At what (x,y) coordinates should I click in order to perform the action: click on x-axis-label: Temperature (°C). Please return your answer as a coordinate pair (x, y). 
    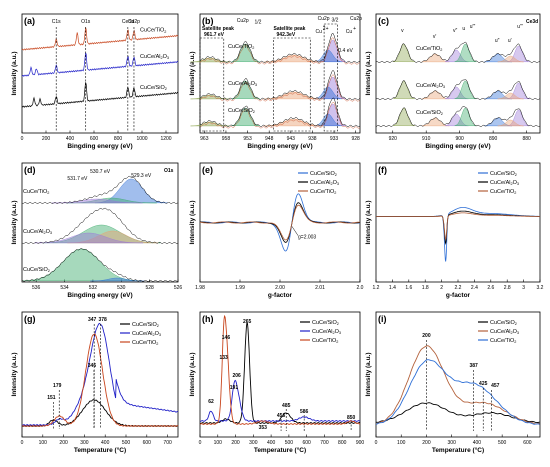
    Looking at the image, I should click on (458, 450).